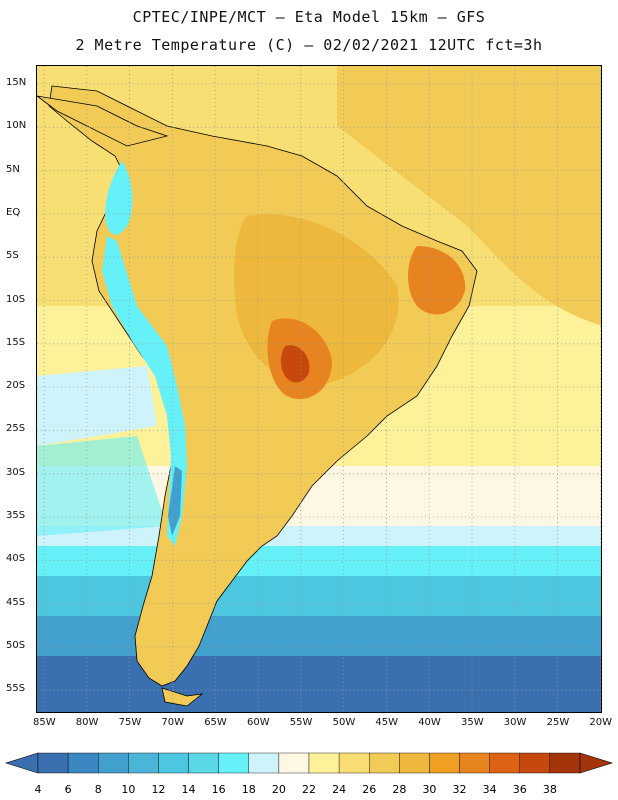  What do you see at coordinates (309, 17) in the screenshot?
I see `title-line-1: CPTEC/INPE/MCT – Eta Model 15km – GFS` at bounding box center [309, 17].